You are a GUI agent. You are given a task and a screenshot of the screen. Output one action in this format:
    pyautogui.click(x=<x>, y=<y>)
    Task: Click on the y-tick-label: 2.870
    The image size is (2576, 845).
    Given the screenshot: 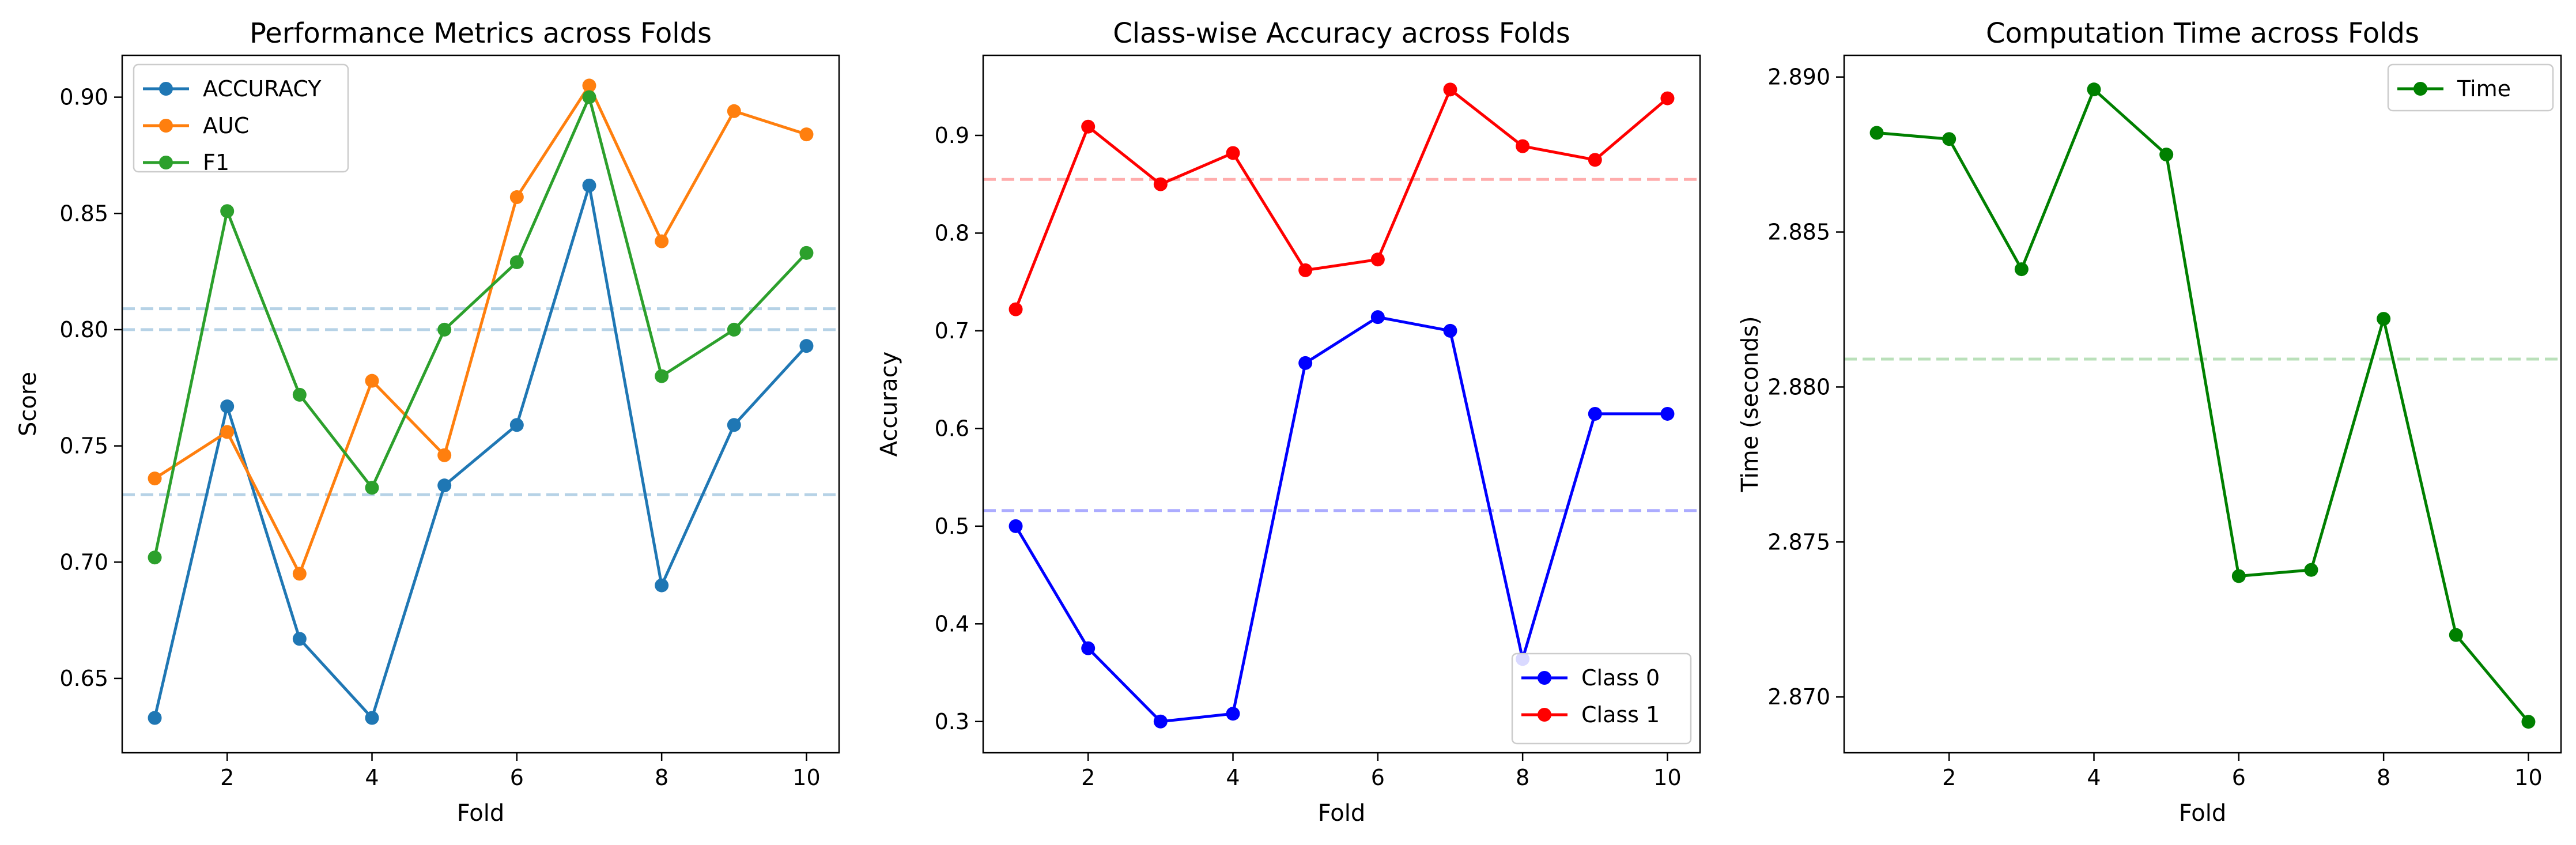 What is the action you would take?
    pyautogui.click(x=1798, y=697)
    